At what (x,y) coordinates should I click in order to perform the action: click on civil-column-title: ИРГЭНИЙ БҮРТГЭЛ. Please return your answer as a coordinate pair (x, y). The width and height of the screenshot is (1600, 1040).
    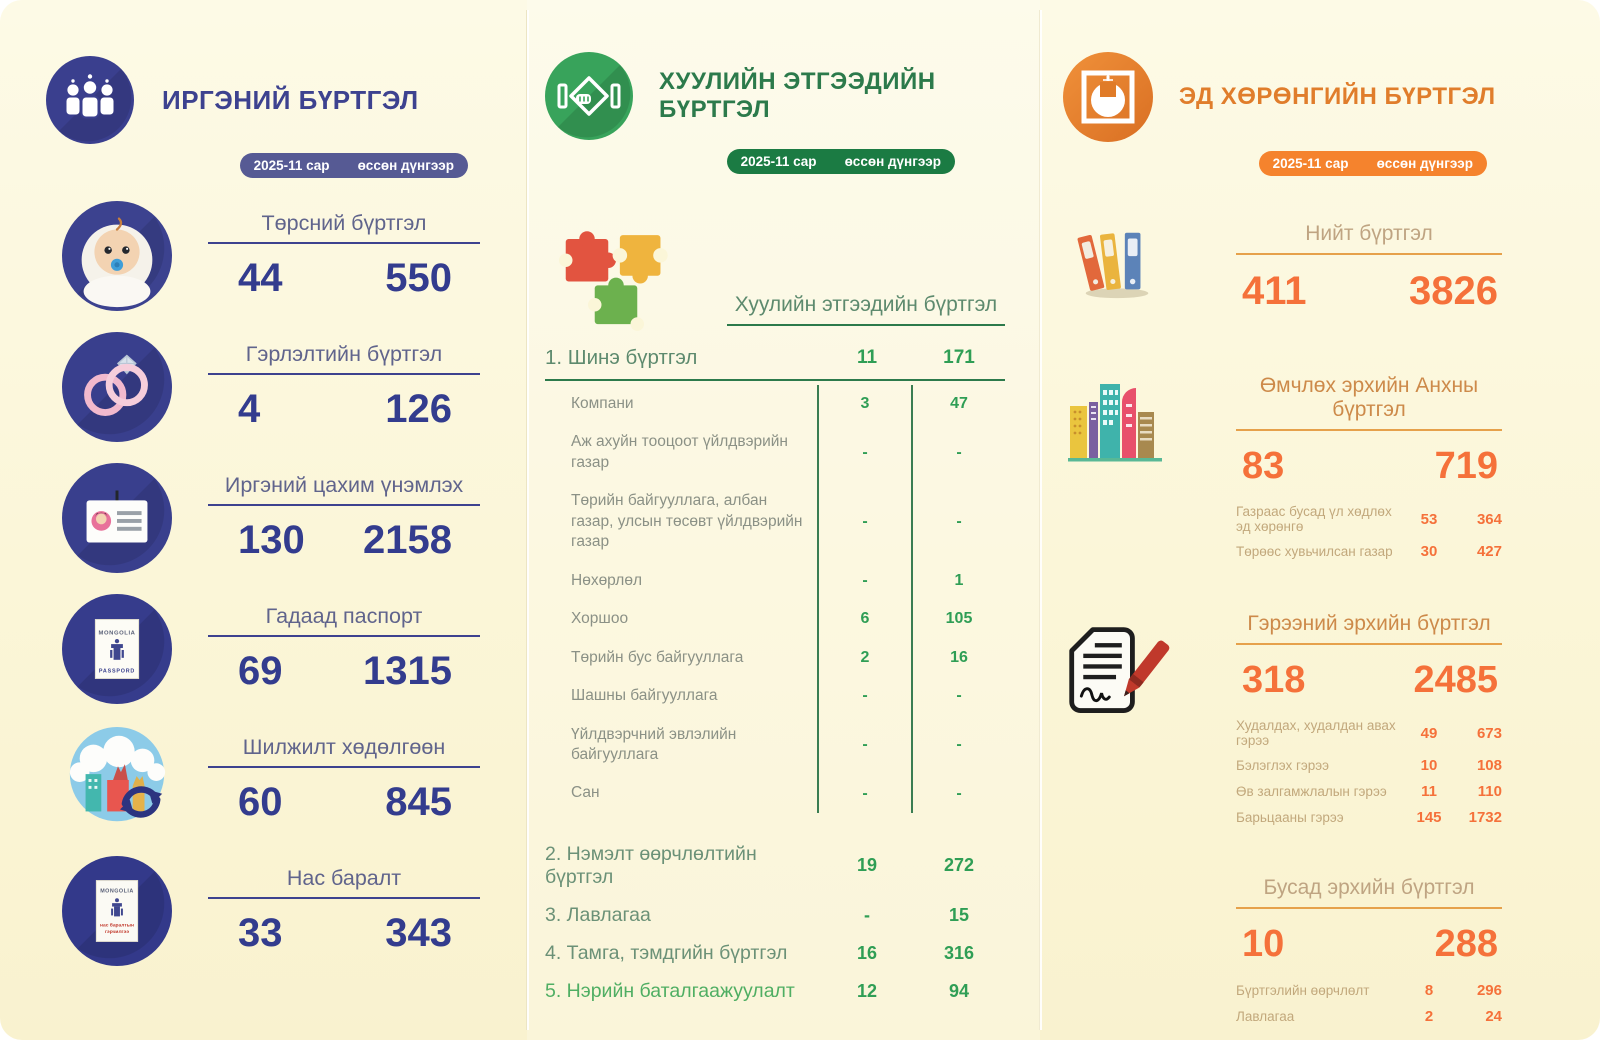
    Looking at the image, I should click on (290, 99).